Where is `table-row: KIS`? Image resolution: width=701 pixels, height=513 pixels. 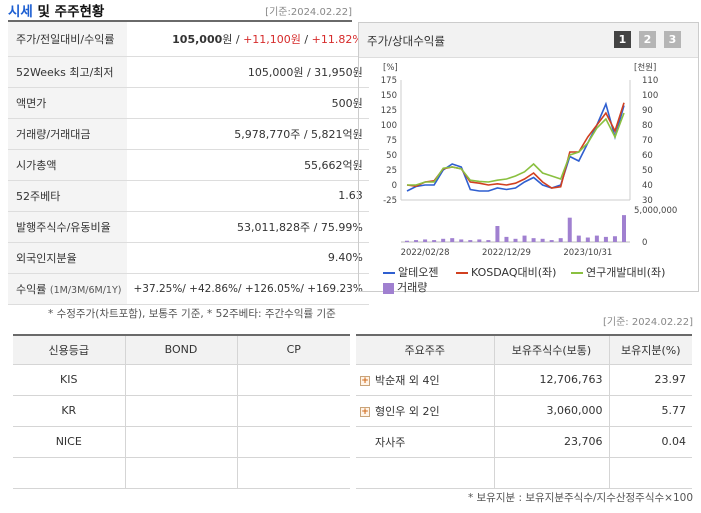 table-row: KIS is located at coordinates (181, 379).